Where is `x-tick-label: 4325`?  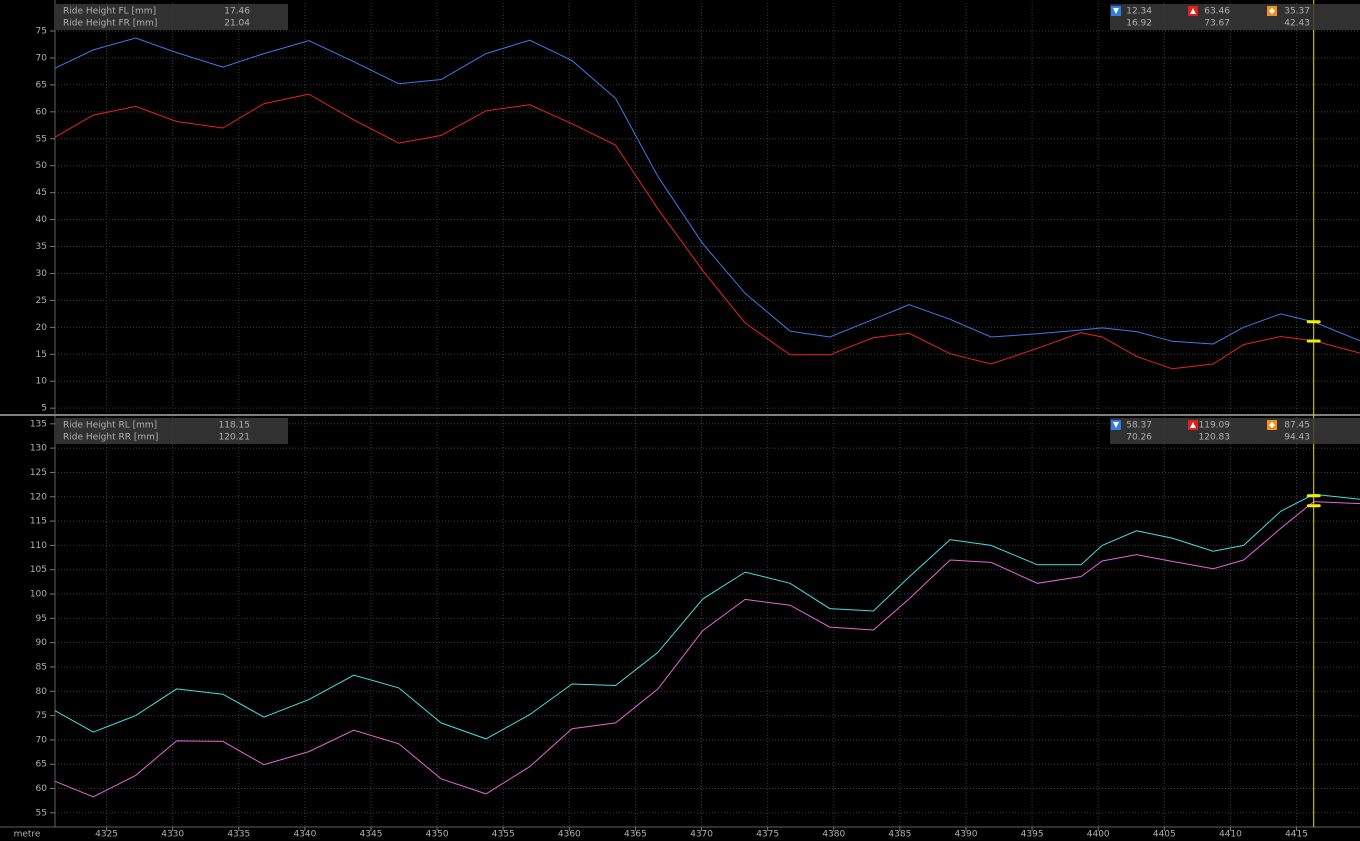
x-tick-label: 4325 is located at coordinates (106, 835).